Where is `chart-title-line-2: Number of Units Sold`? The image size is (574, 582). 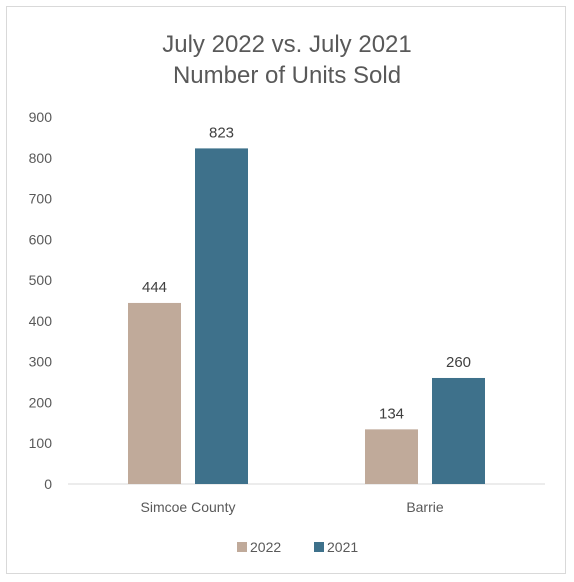
chart-title-line-2: Number of Units Sold is located at coordinates (287, 75).